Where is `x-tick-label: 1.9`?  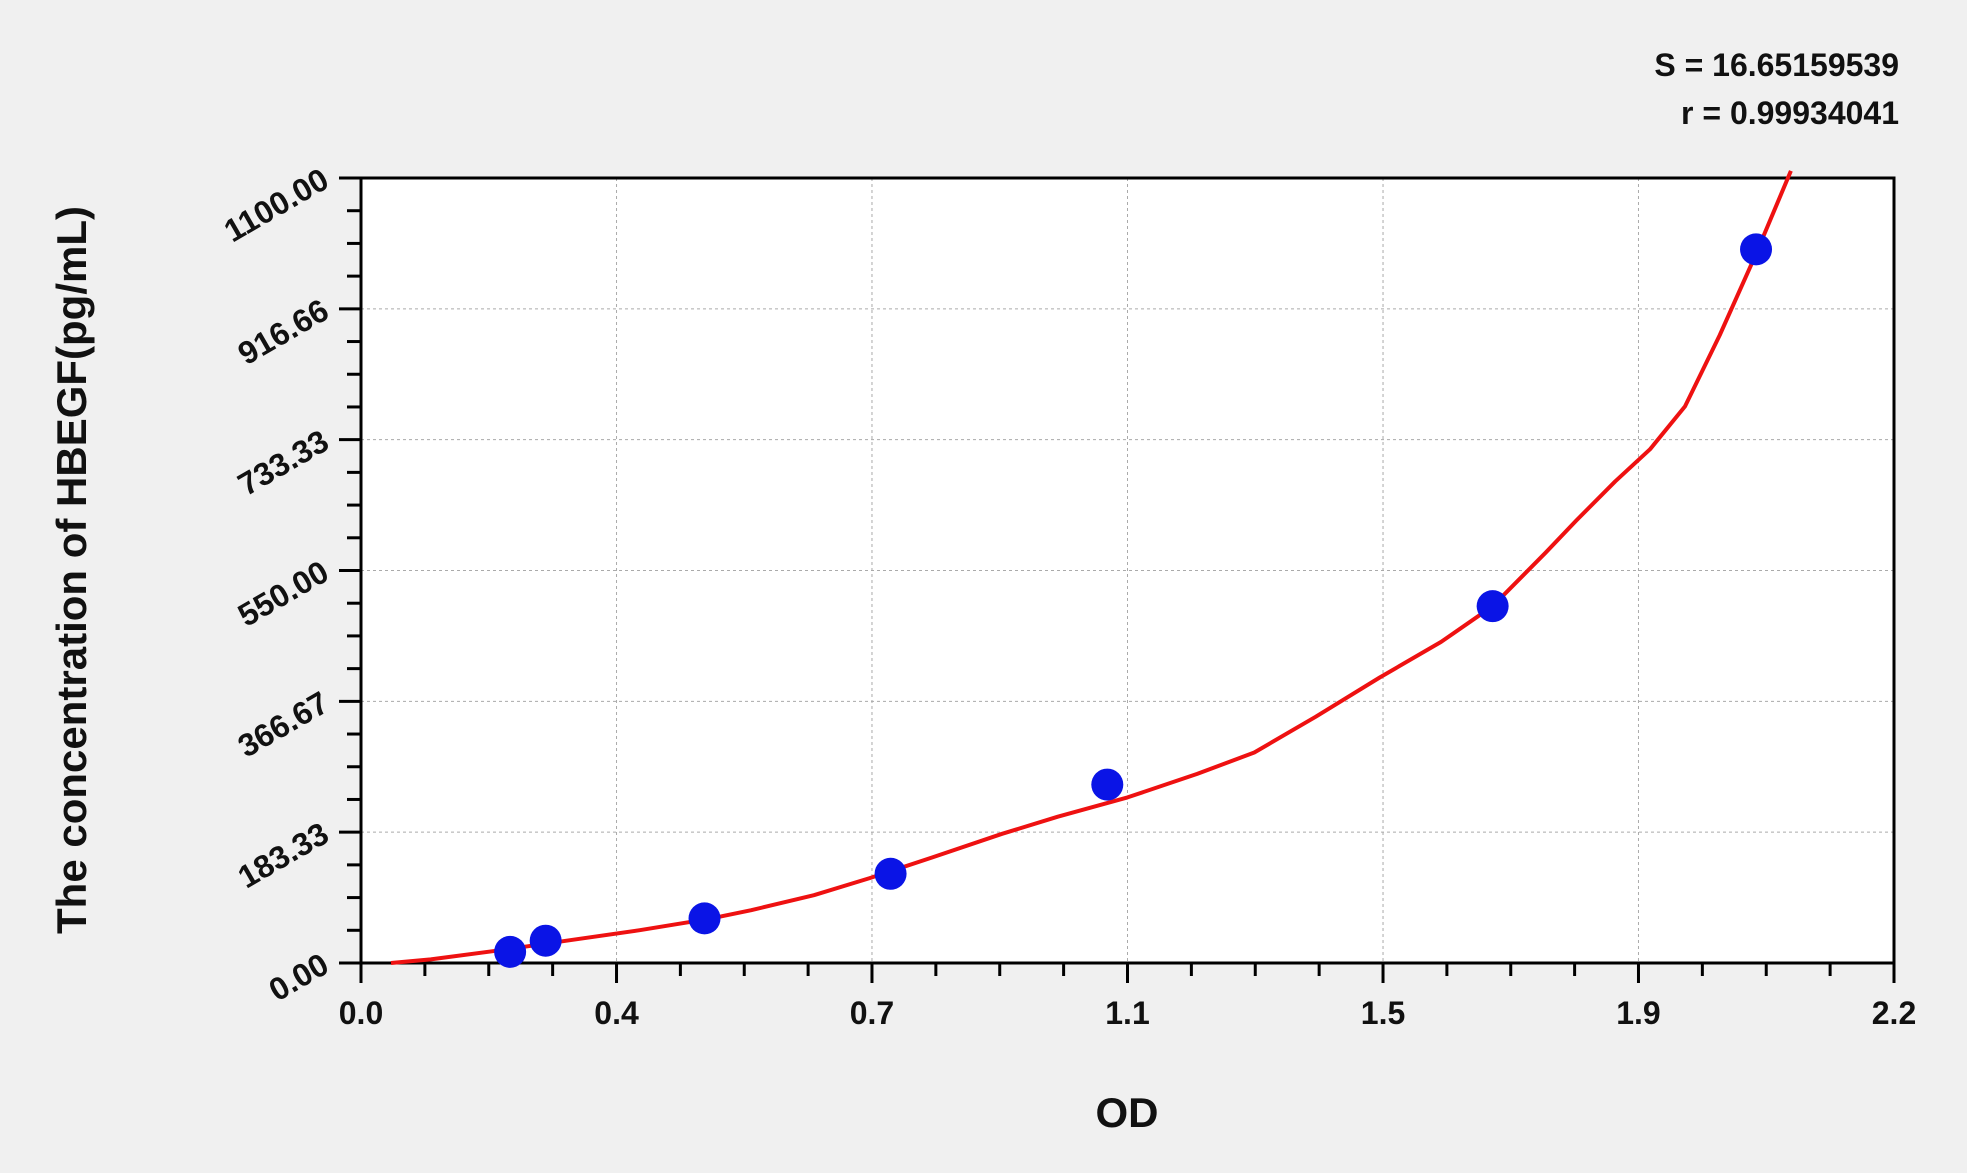
x-tick-label: 1.9 is located at coordinates (1638, 1013).